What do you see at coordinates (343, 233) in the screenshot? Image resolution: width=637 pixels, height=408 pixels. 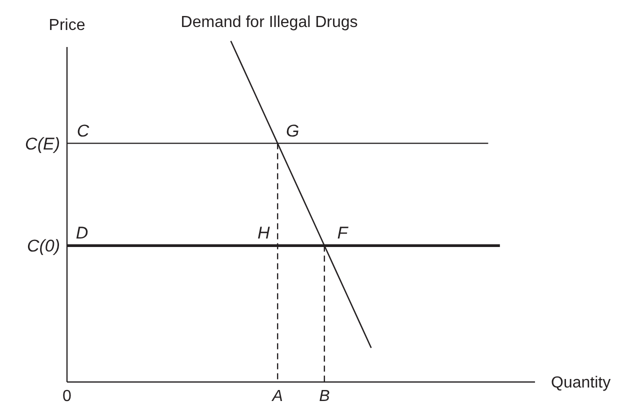 I see `annotation: F` at bounding box center [343, 233].